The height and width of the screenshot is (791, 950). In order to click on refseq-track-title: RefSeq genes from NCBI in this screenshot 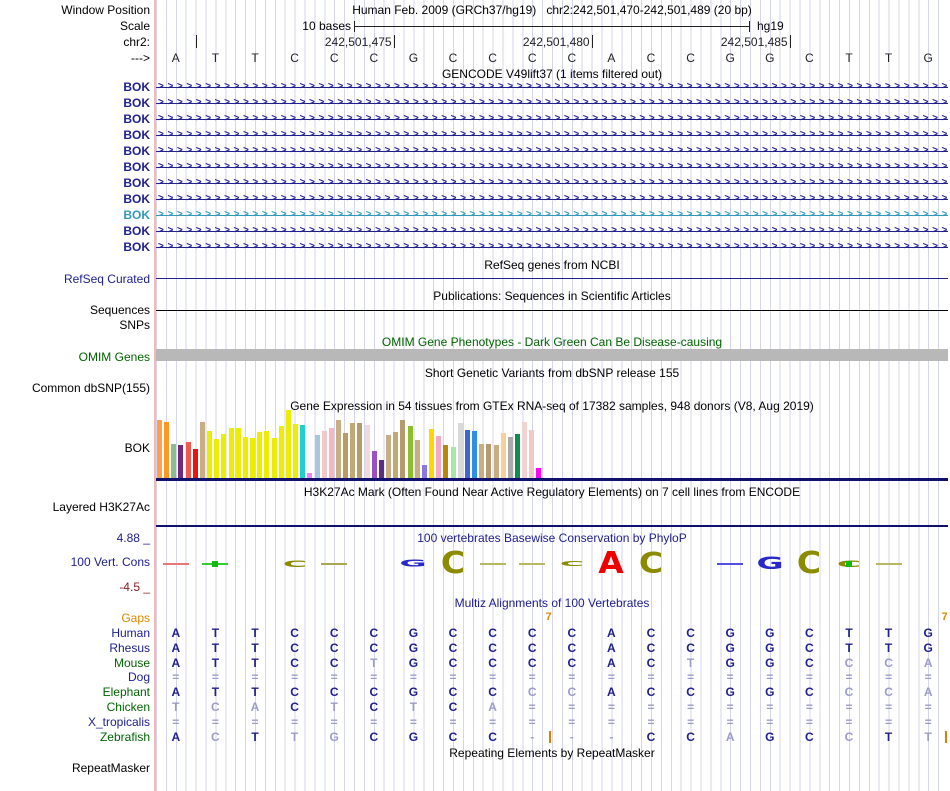, I will do `click(552, 265)`.